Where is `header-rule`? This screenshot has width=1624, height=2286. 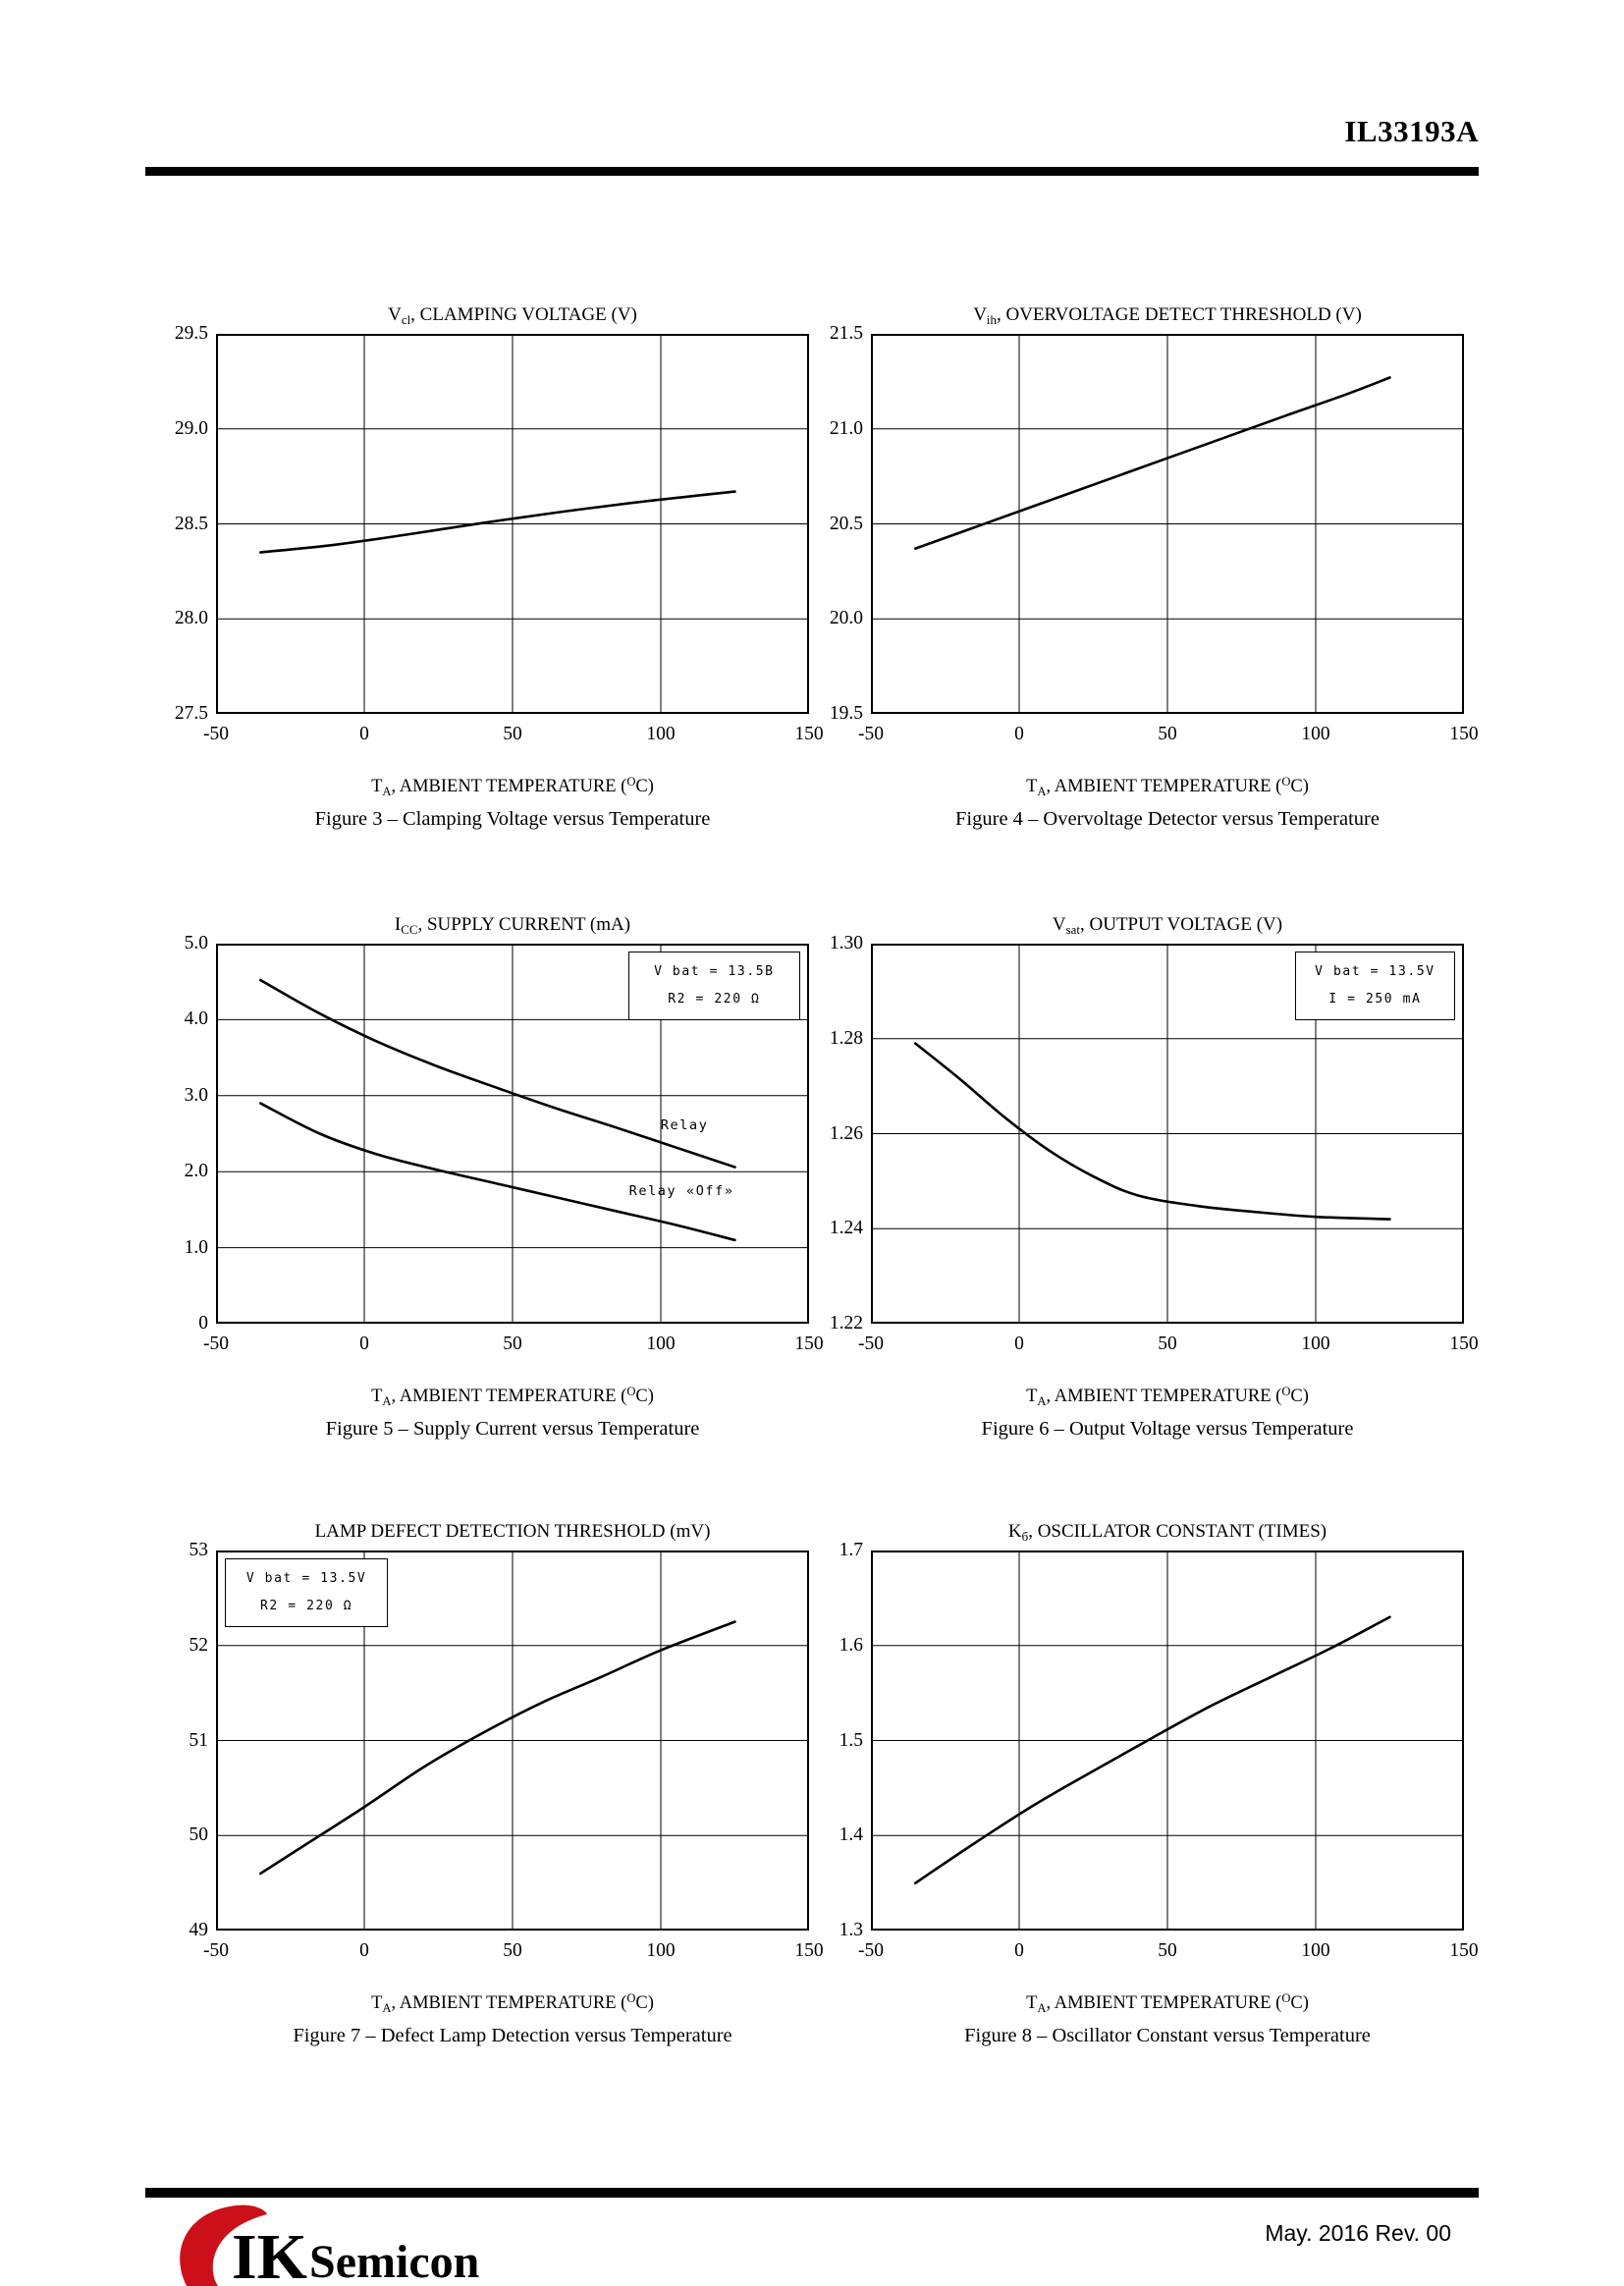 header-rule is located at coordinates (812, 171).